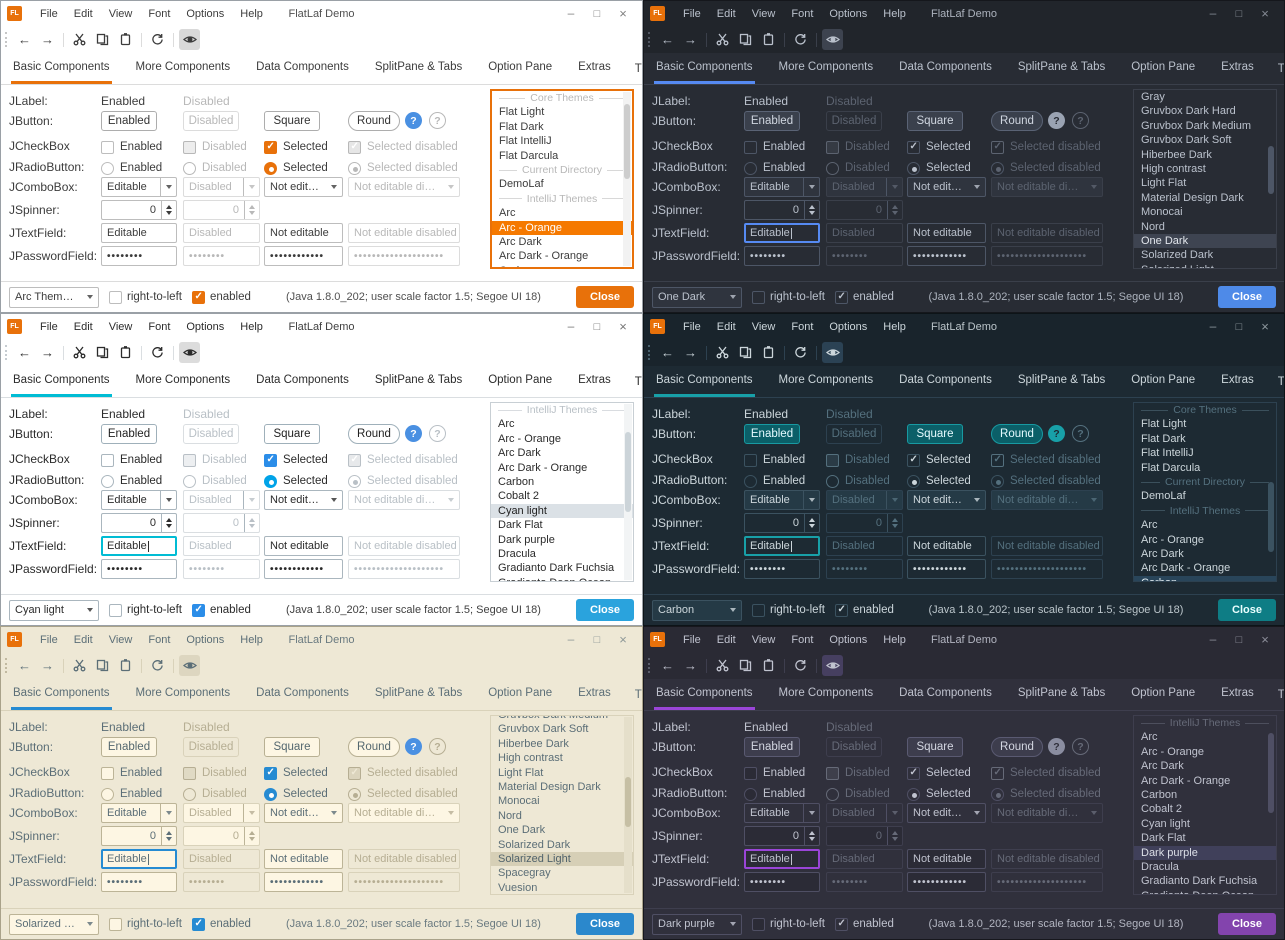  Describe the element at coordinates (1164, 424) in the screenshot. I see `theme-list-item: Flat Light` at that location.